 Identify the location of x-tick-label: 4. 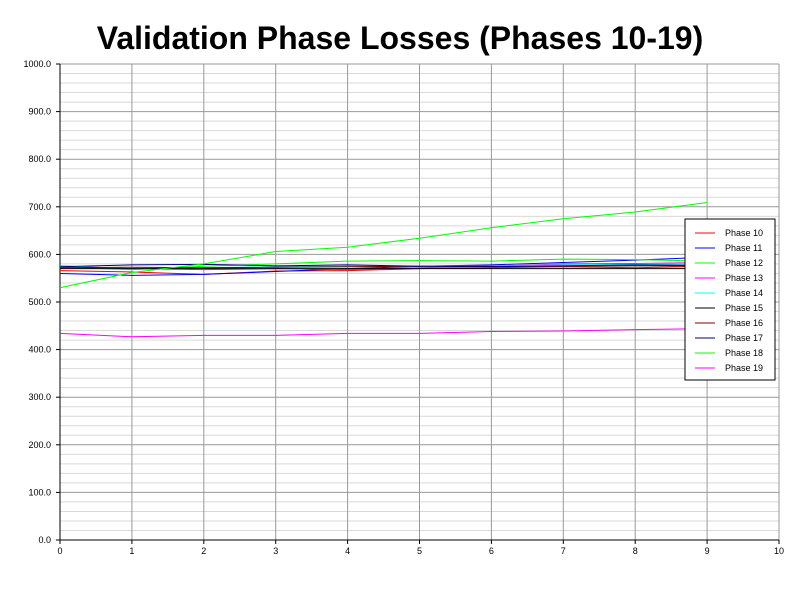
(347, 551).